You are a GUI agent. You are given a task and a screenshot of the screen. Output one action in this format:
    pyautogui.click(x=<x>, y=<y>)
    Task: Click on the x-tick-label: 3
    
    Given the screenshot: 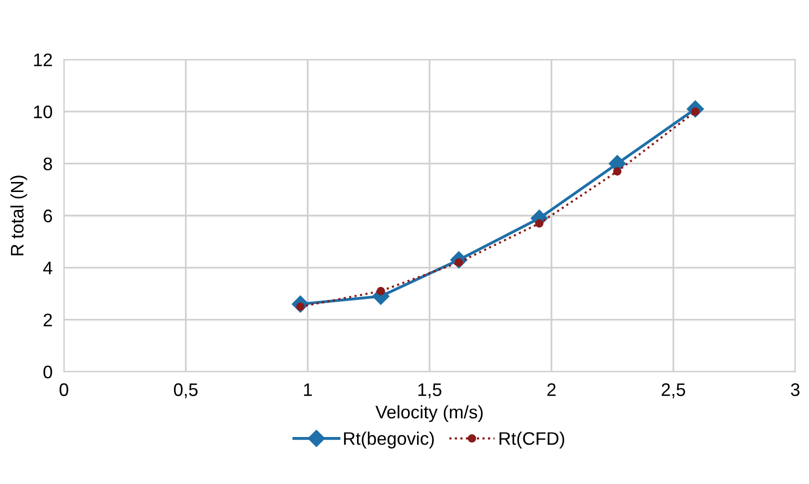 What is the action you would take?
    pyautogui.click(x=795, y=389)
    